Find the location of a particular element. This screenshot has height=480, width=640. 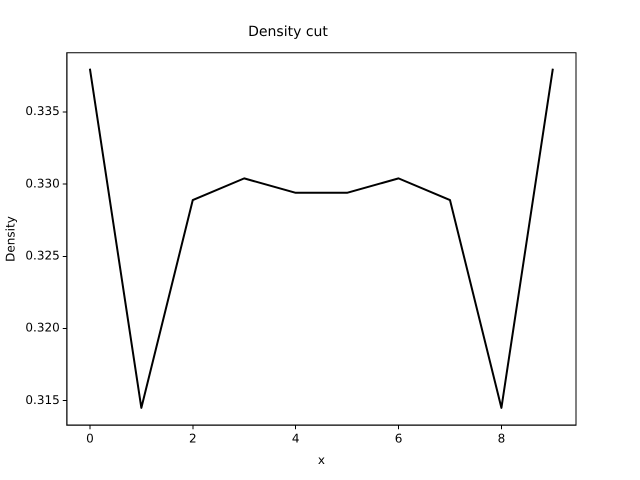

x-tick-label: 8 is located at coordinates (502, 439).